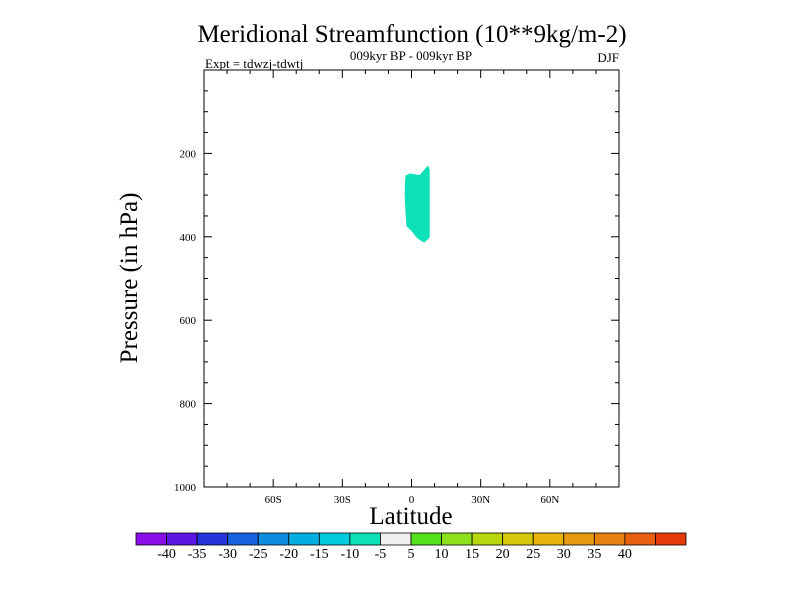 The image size is (800, 600). I want to click on colorbar: -40 -35 -30 -25 -20 -15 -10 -5 5 10 15 20 25 30 35 40, so click(411, 547).